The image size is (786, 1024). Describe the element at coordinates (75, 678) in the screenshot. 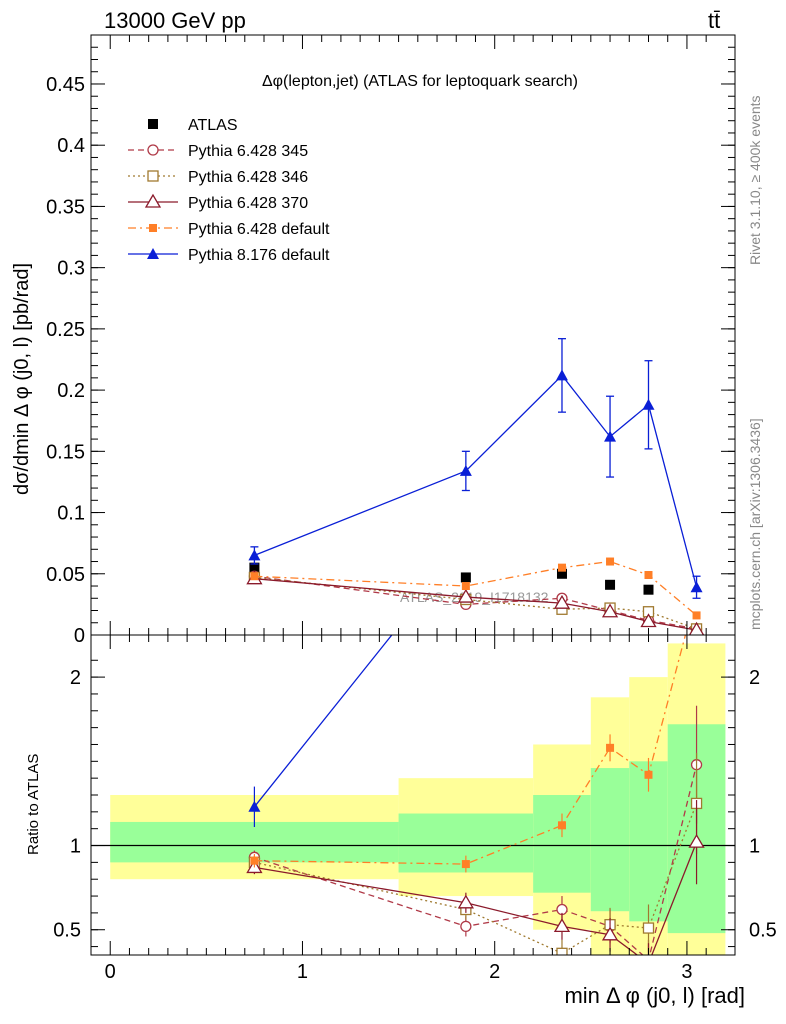

I see `ratio-y-tick-label: 2` at that location.